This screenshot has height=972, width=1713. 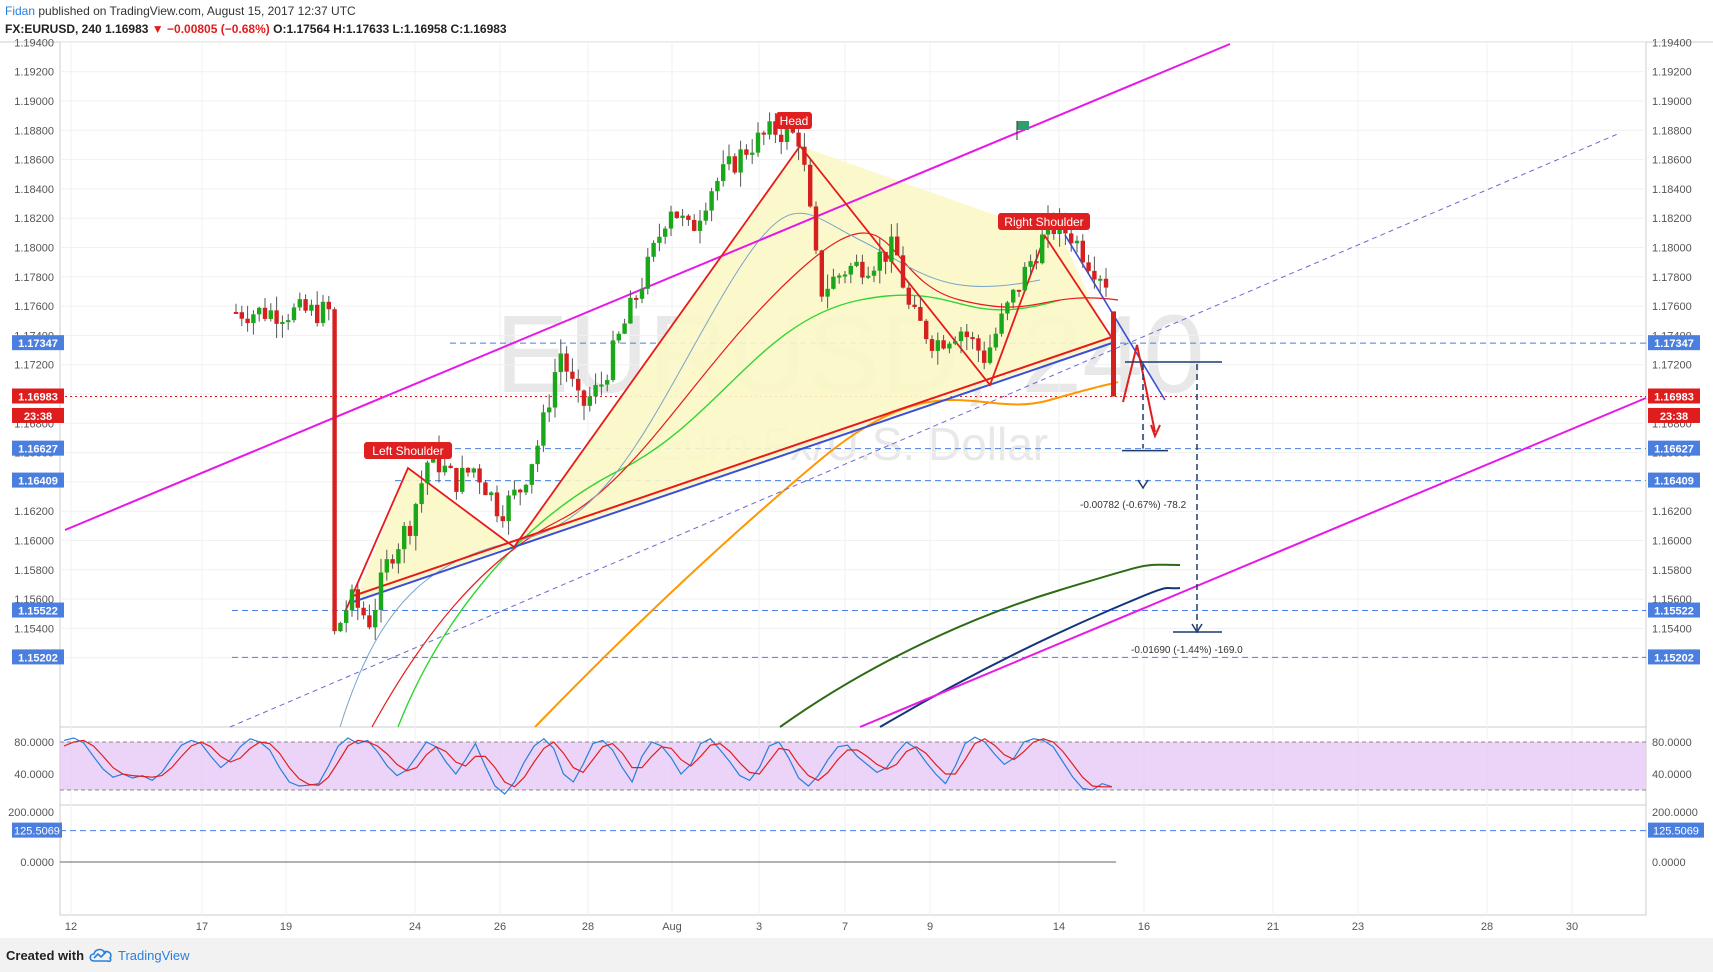 I want to click on x-tick: 9, so click(x=930, y=927).